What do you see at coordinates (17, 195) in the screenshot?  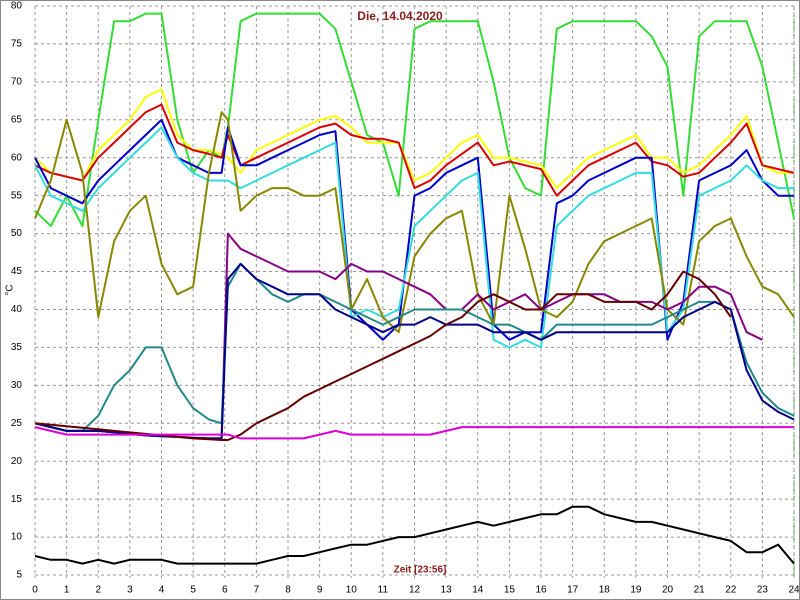 I see `y-tick-label: 55` at bounding box center [17, 195].